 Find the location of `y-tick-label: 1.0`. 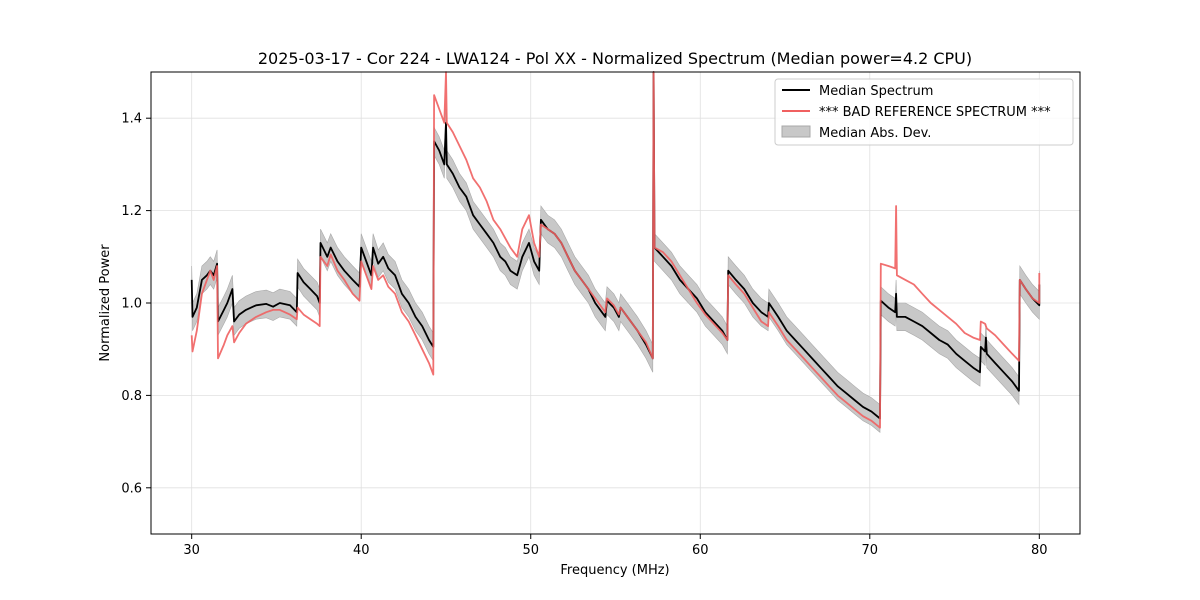

y-tick-label: 1.0 is located at coordinates (131, 304).